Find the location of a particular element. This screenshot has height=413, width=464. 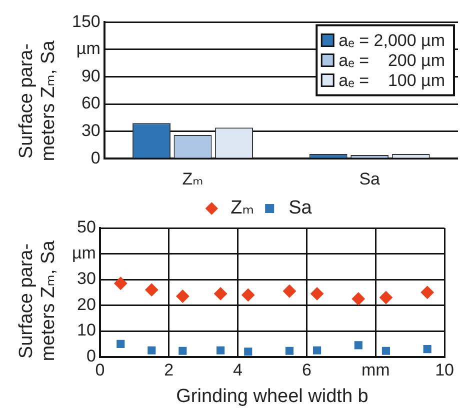

y-tick-label: 50 is located at coordinates (86, 227).